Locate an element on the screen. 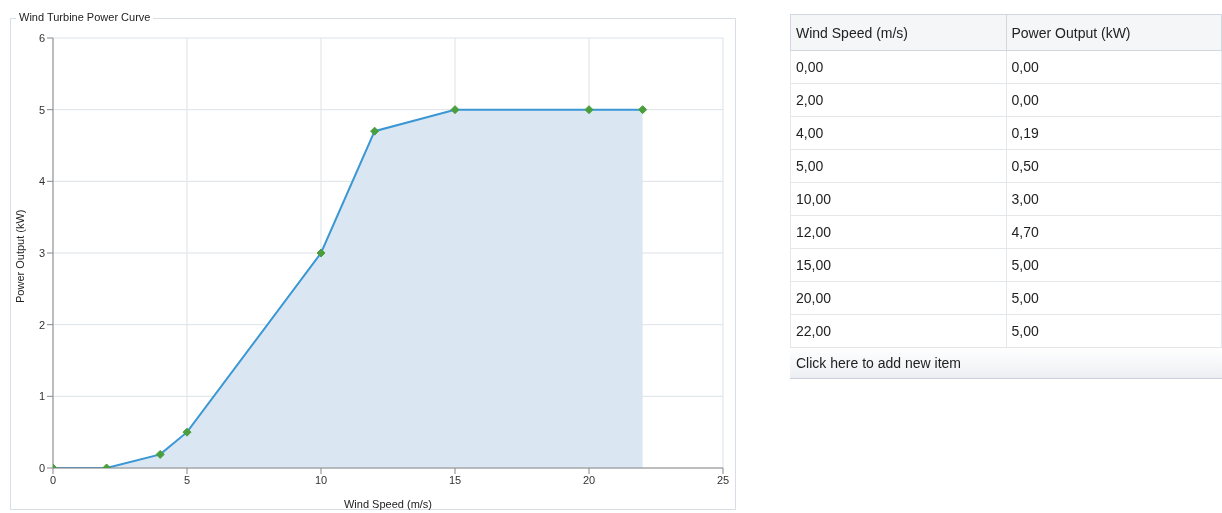  x-tick-label: 0 is located at coordinates (53, 479).